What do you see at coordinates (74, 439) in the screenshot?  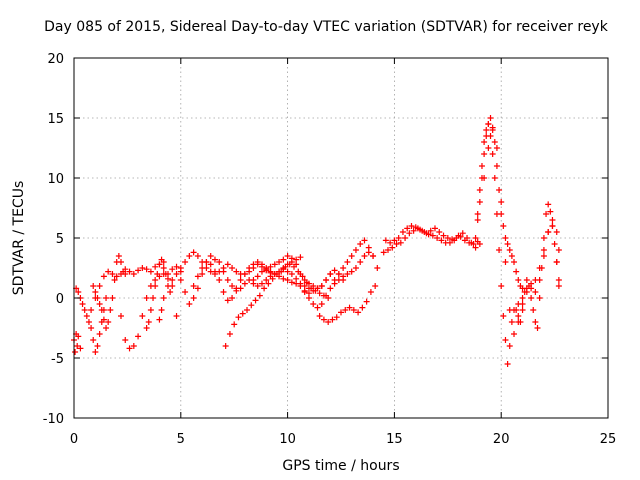 I see `x-tick-label: 0` at bounding box center [74, 439].